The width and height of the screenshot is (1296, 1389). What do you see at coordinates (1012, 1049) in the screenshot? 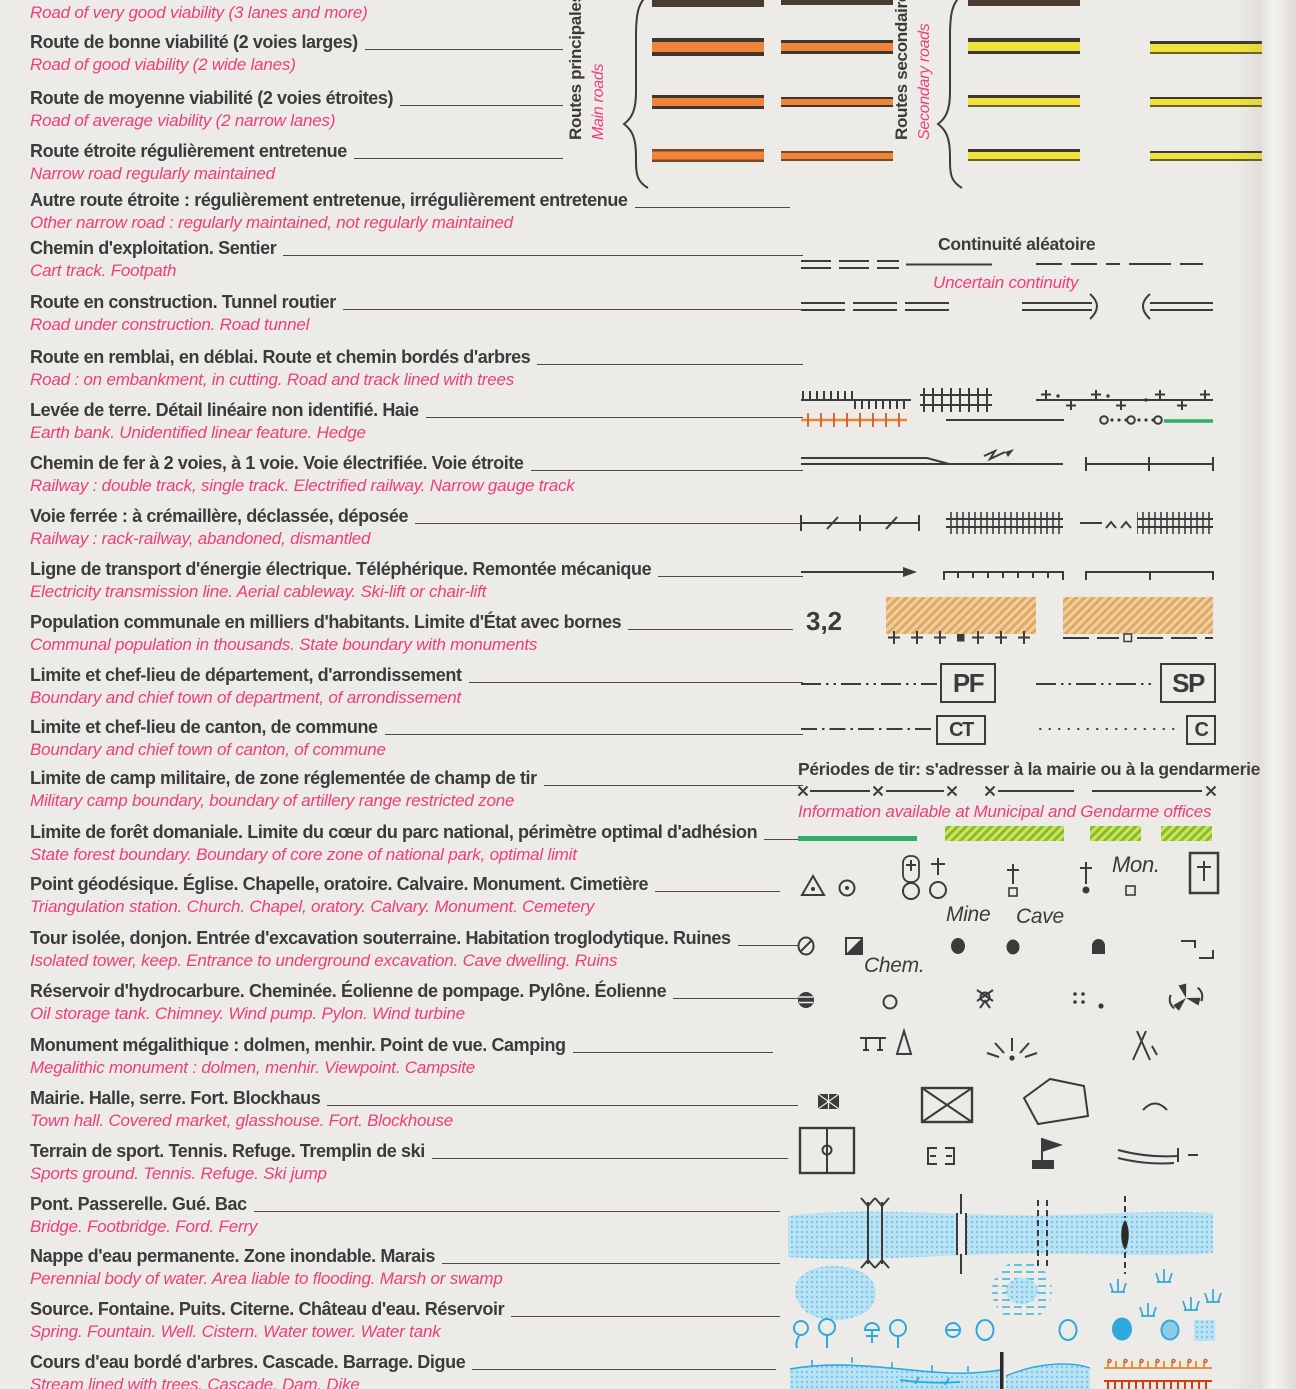
I see `viewpoint-icon` at bounding box center [1012, 1049].